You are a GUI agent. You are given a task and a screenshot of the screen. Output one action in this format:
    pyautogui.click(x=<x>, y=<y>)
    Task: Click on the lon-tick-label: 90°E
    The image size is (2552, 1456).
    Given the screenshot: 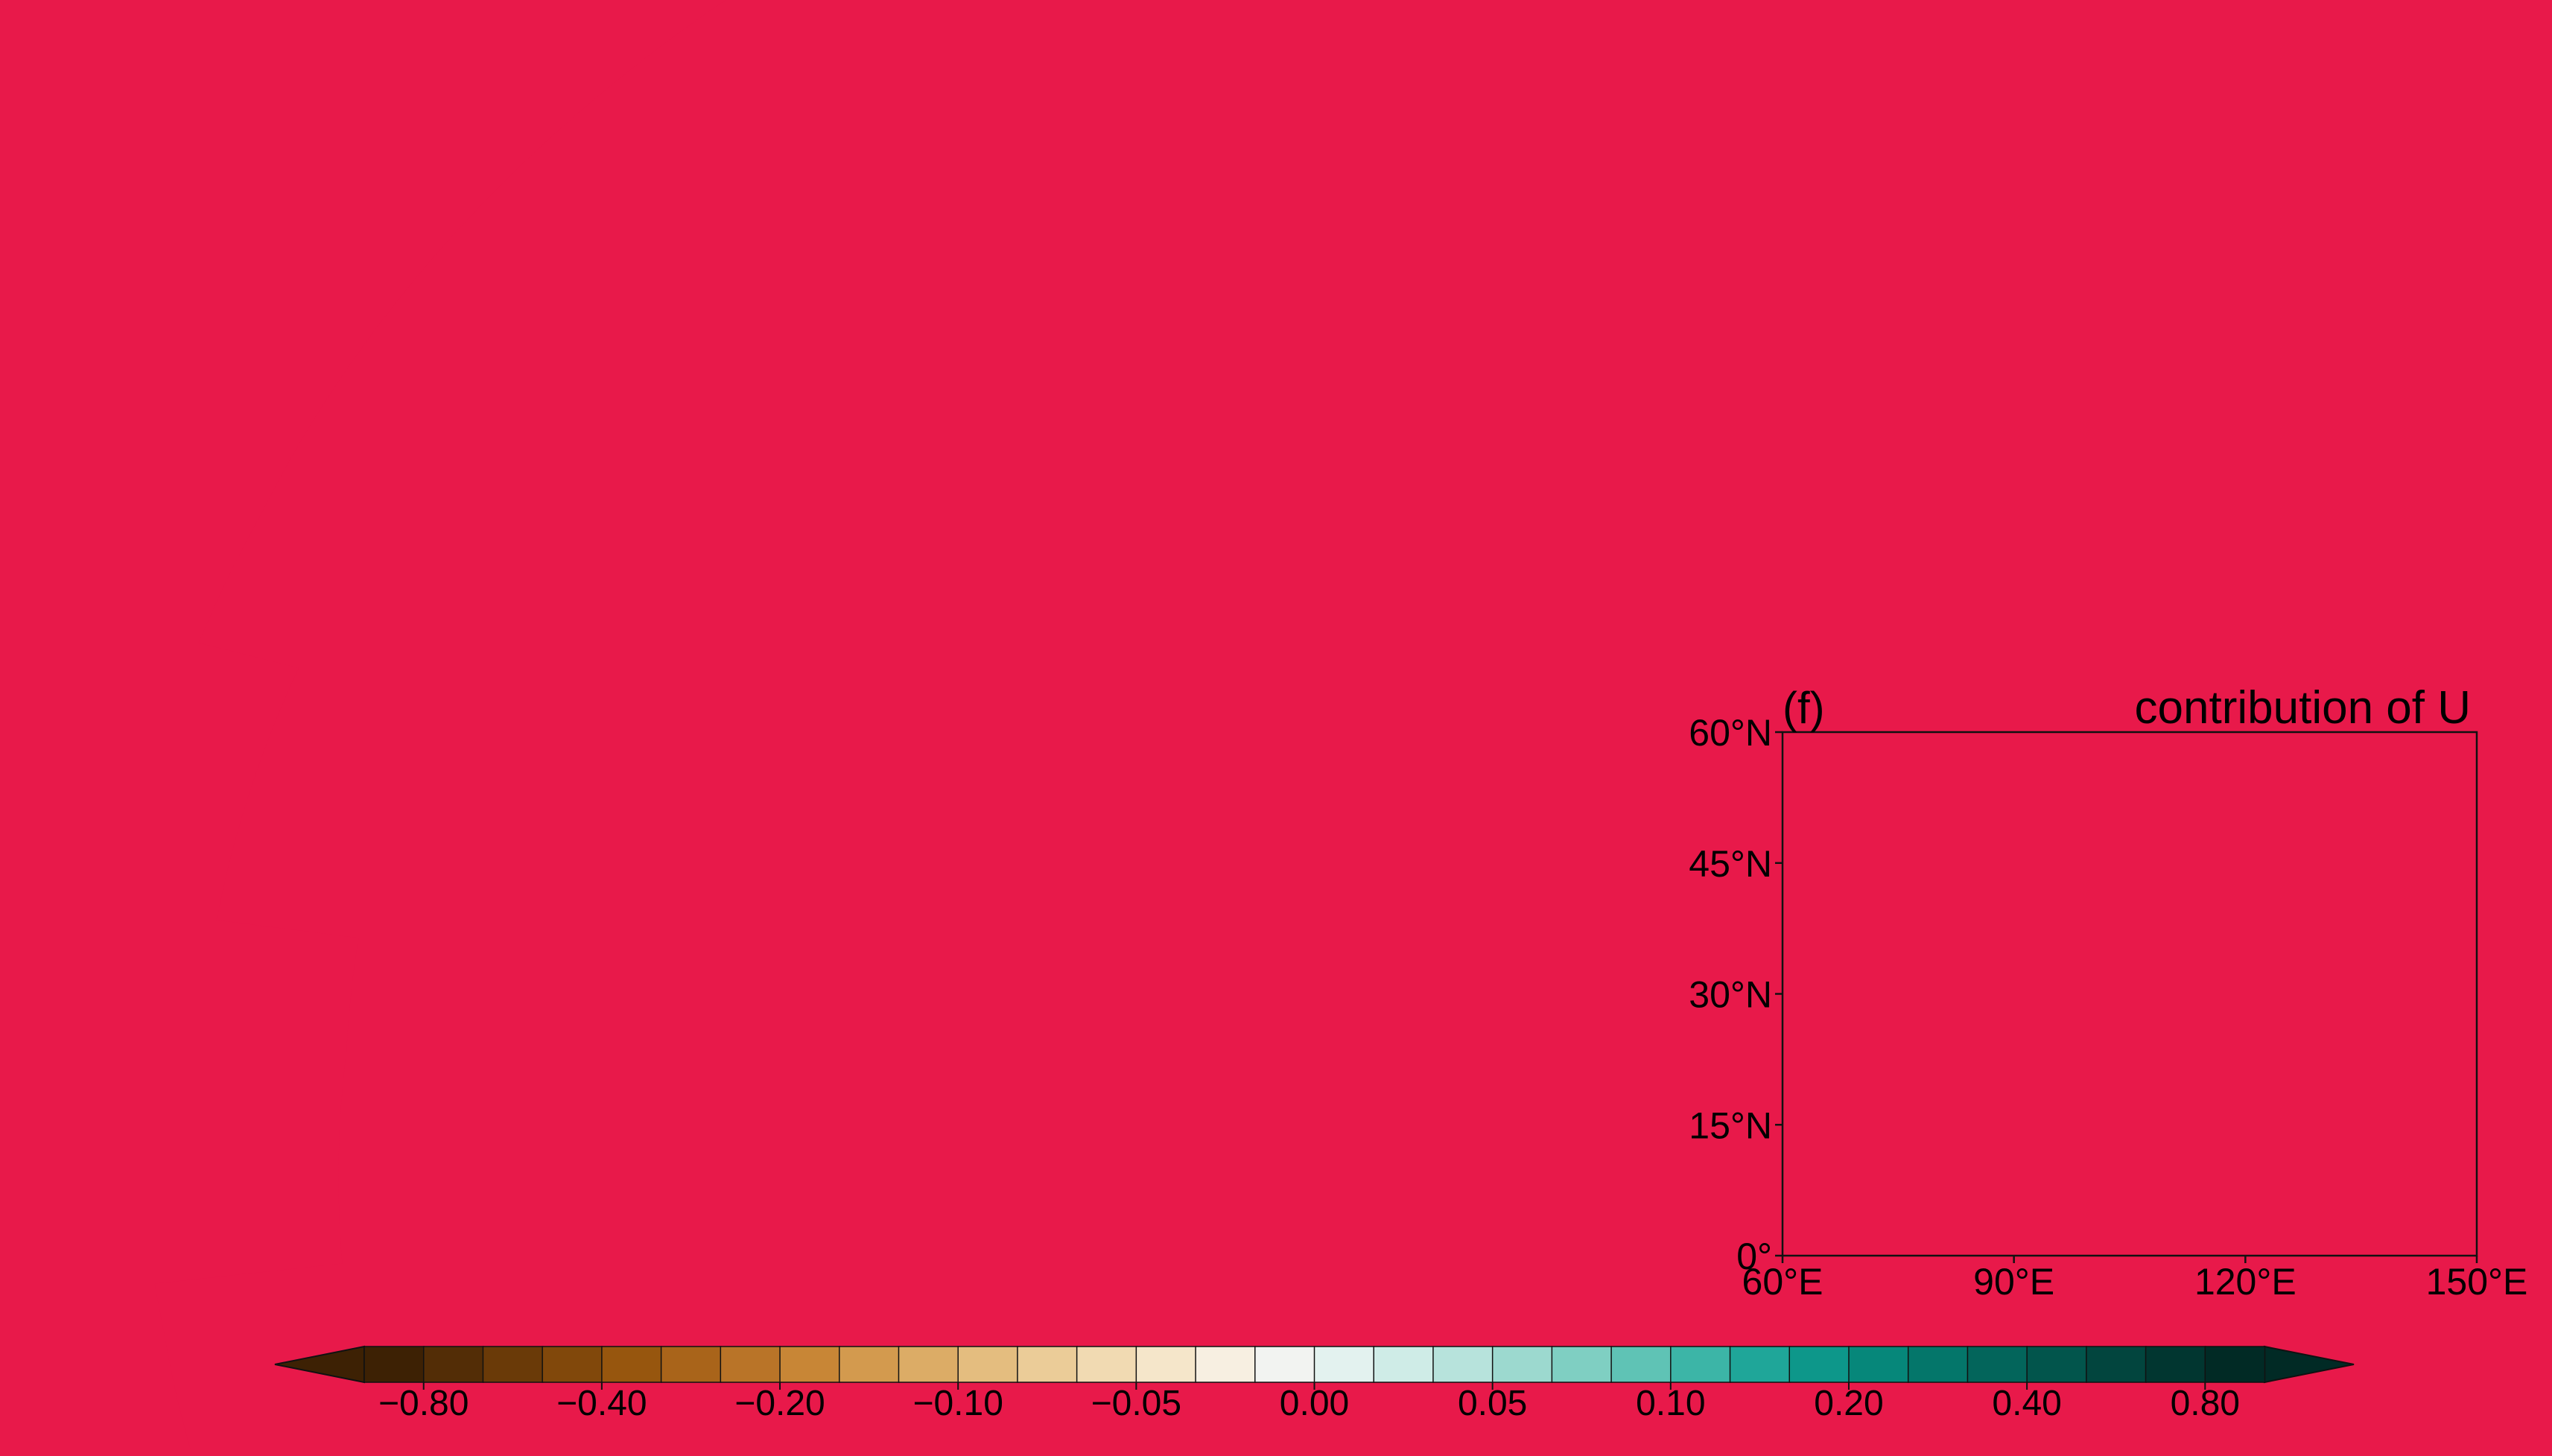 What is the action you would take?
    pyautogui.click(x=2014, y=1282)
    